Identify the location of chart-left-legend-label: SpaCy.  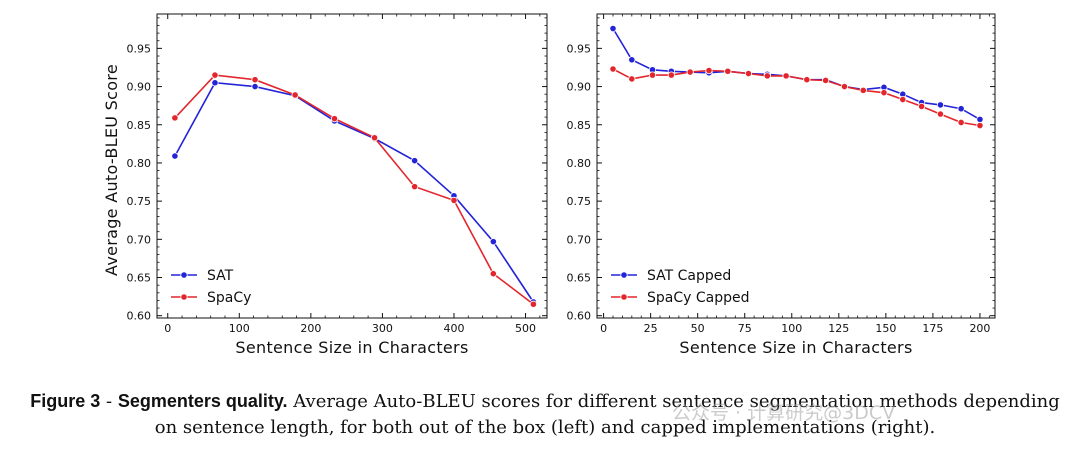
(229, 298).